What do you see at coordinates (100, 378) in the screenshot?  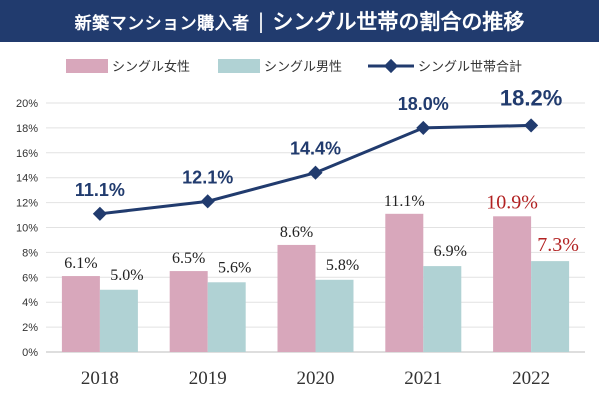 I see `x-tick-label: 2018` at bounding box center [100, 378].